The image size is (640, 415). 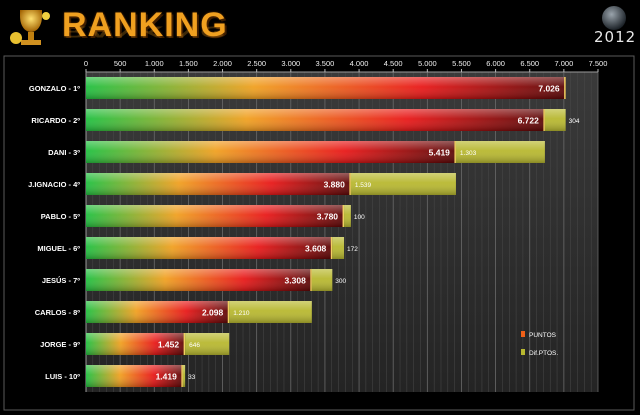 What do you see at coordinates (296, 281) in the screenshot?
I see `points-data-label: 3.308` at bounding box center [296, 281].